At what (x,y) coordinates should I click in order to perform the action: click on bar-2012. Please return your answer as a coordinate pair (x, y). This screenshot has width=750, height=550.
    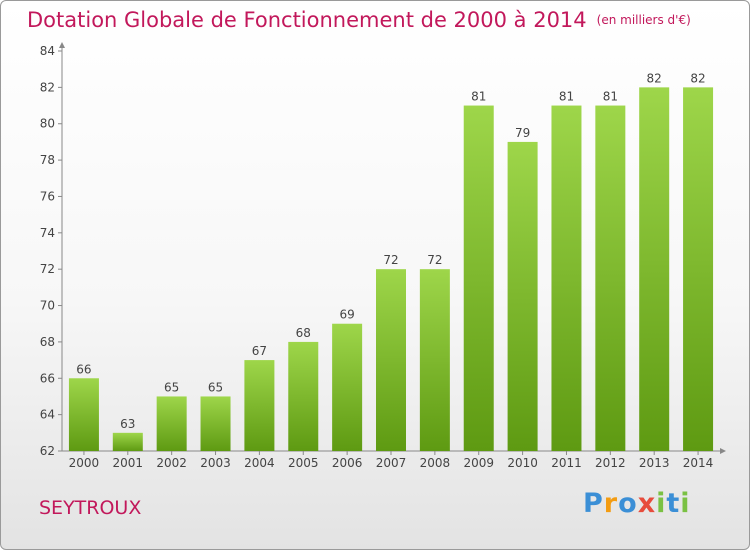
    Looking at the image, I should click on (610, 278).